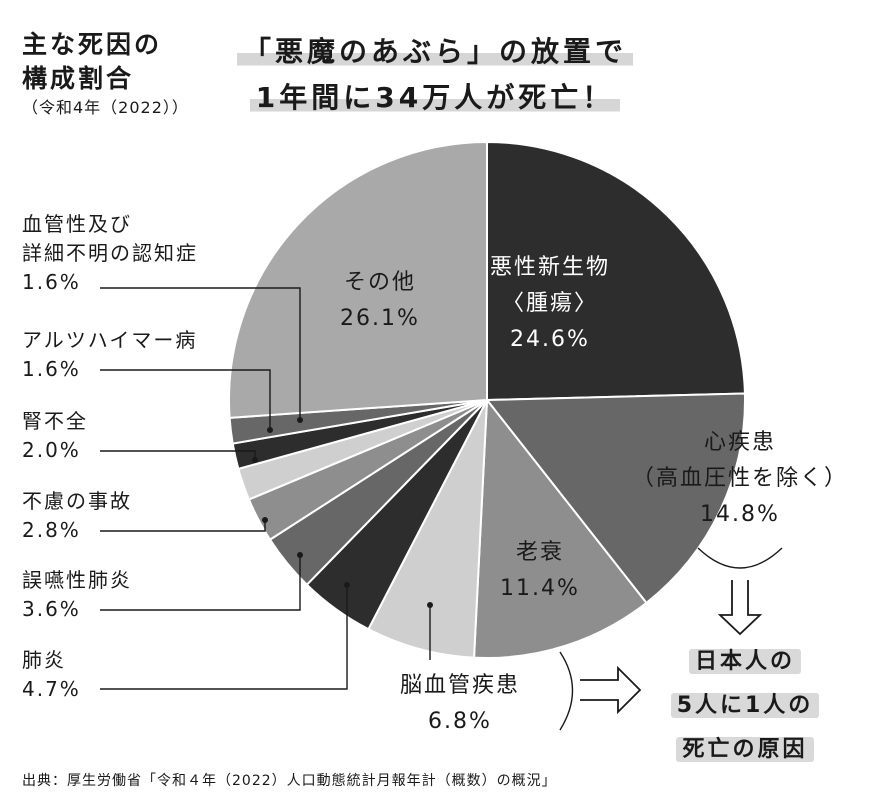  I want to click on pie-slice-cerebrovascular, so click(427, 529).